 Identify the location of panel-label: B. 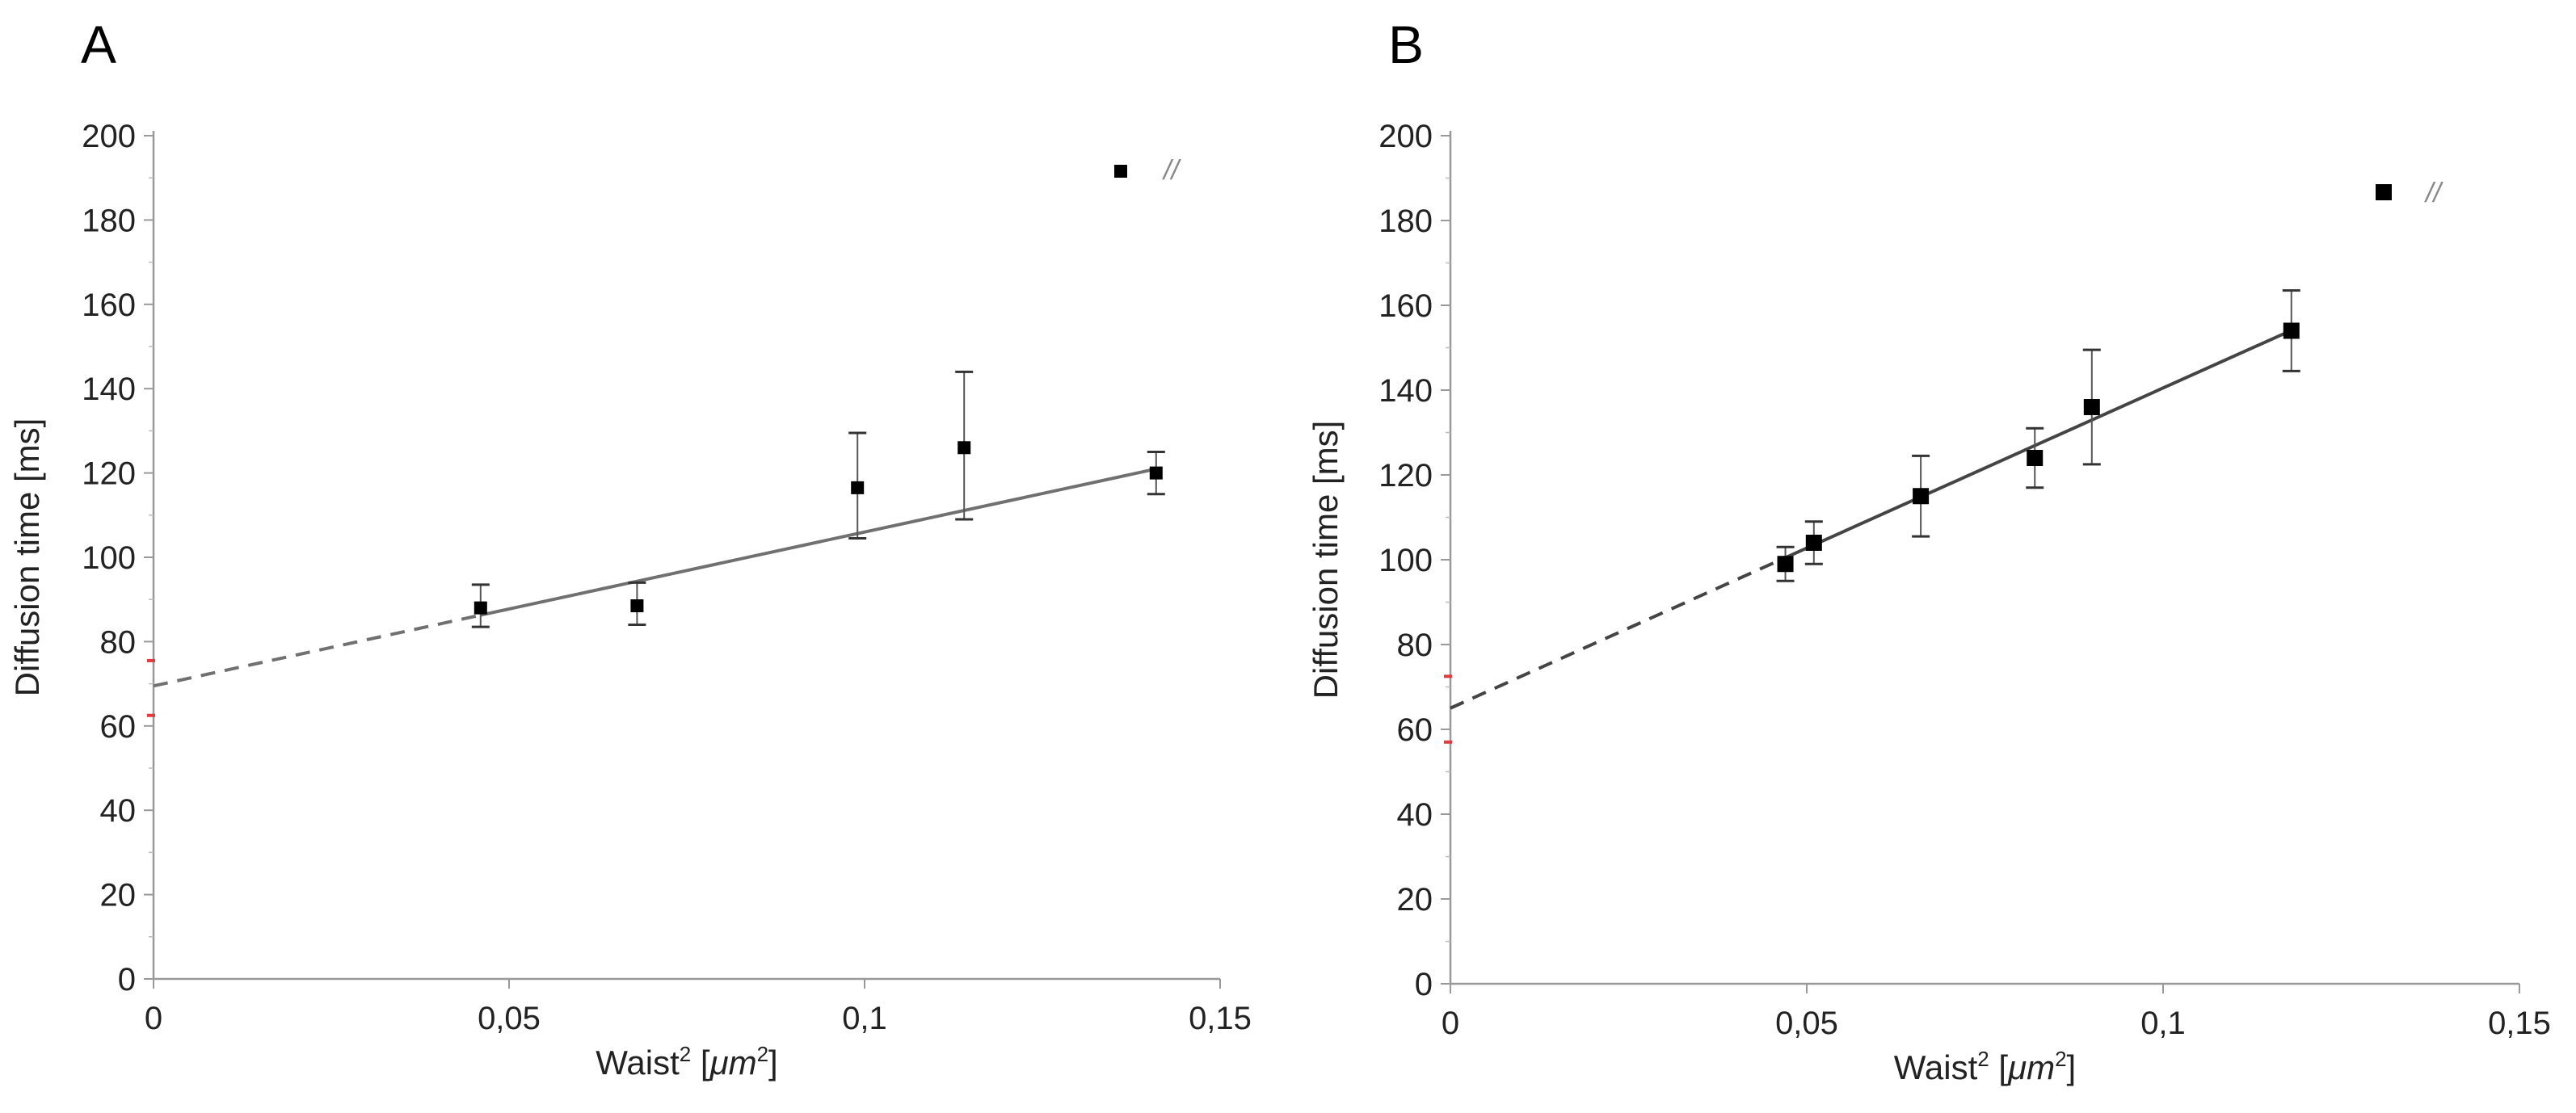
(1406, 44).